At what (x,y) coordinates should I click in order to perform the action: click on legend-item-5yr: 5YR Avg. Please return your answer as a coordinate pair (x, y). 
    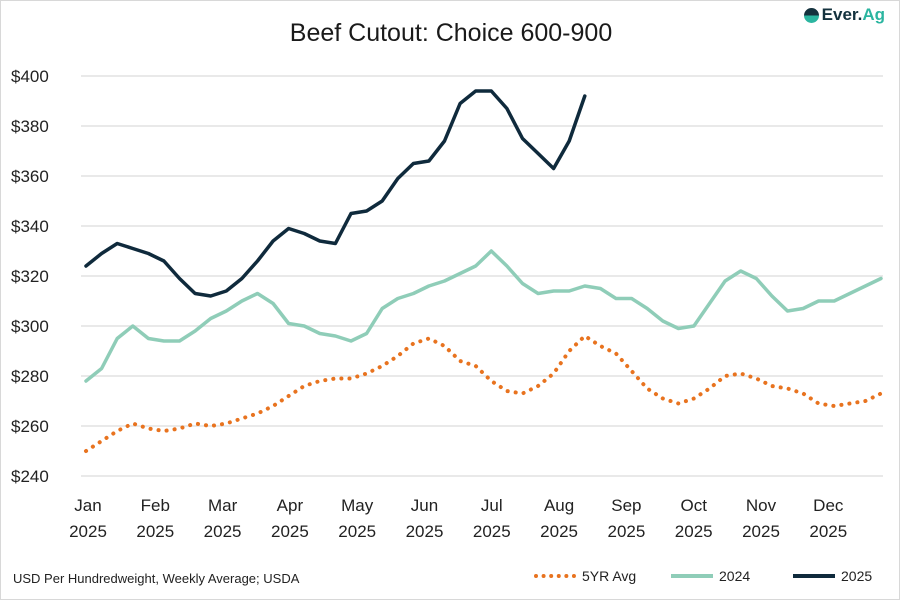
    Looking at the image, I should click on (585, 576).